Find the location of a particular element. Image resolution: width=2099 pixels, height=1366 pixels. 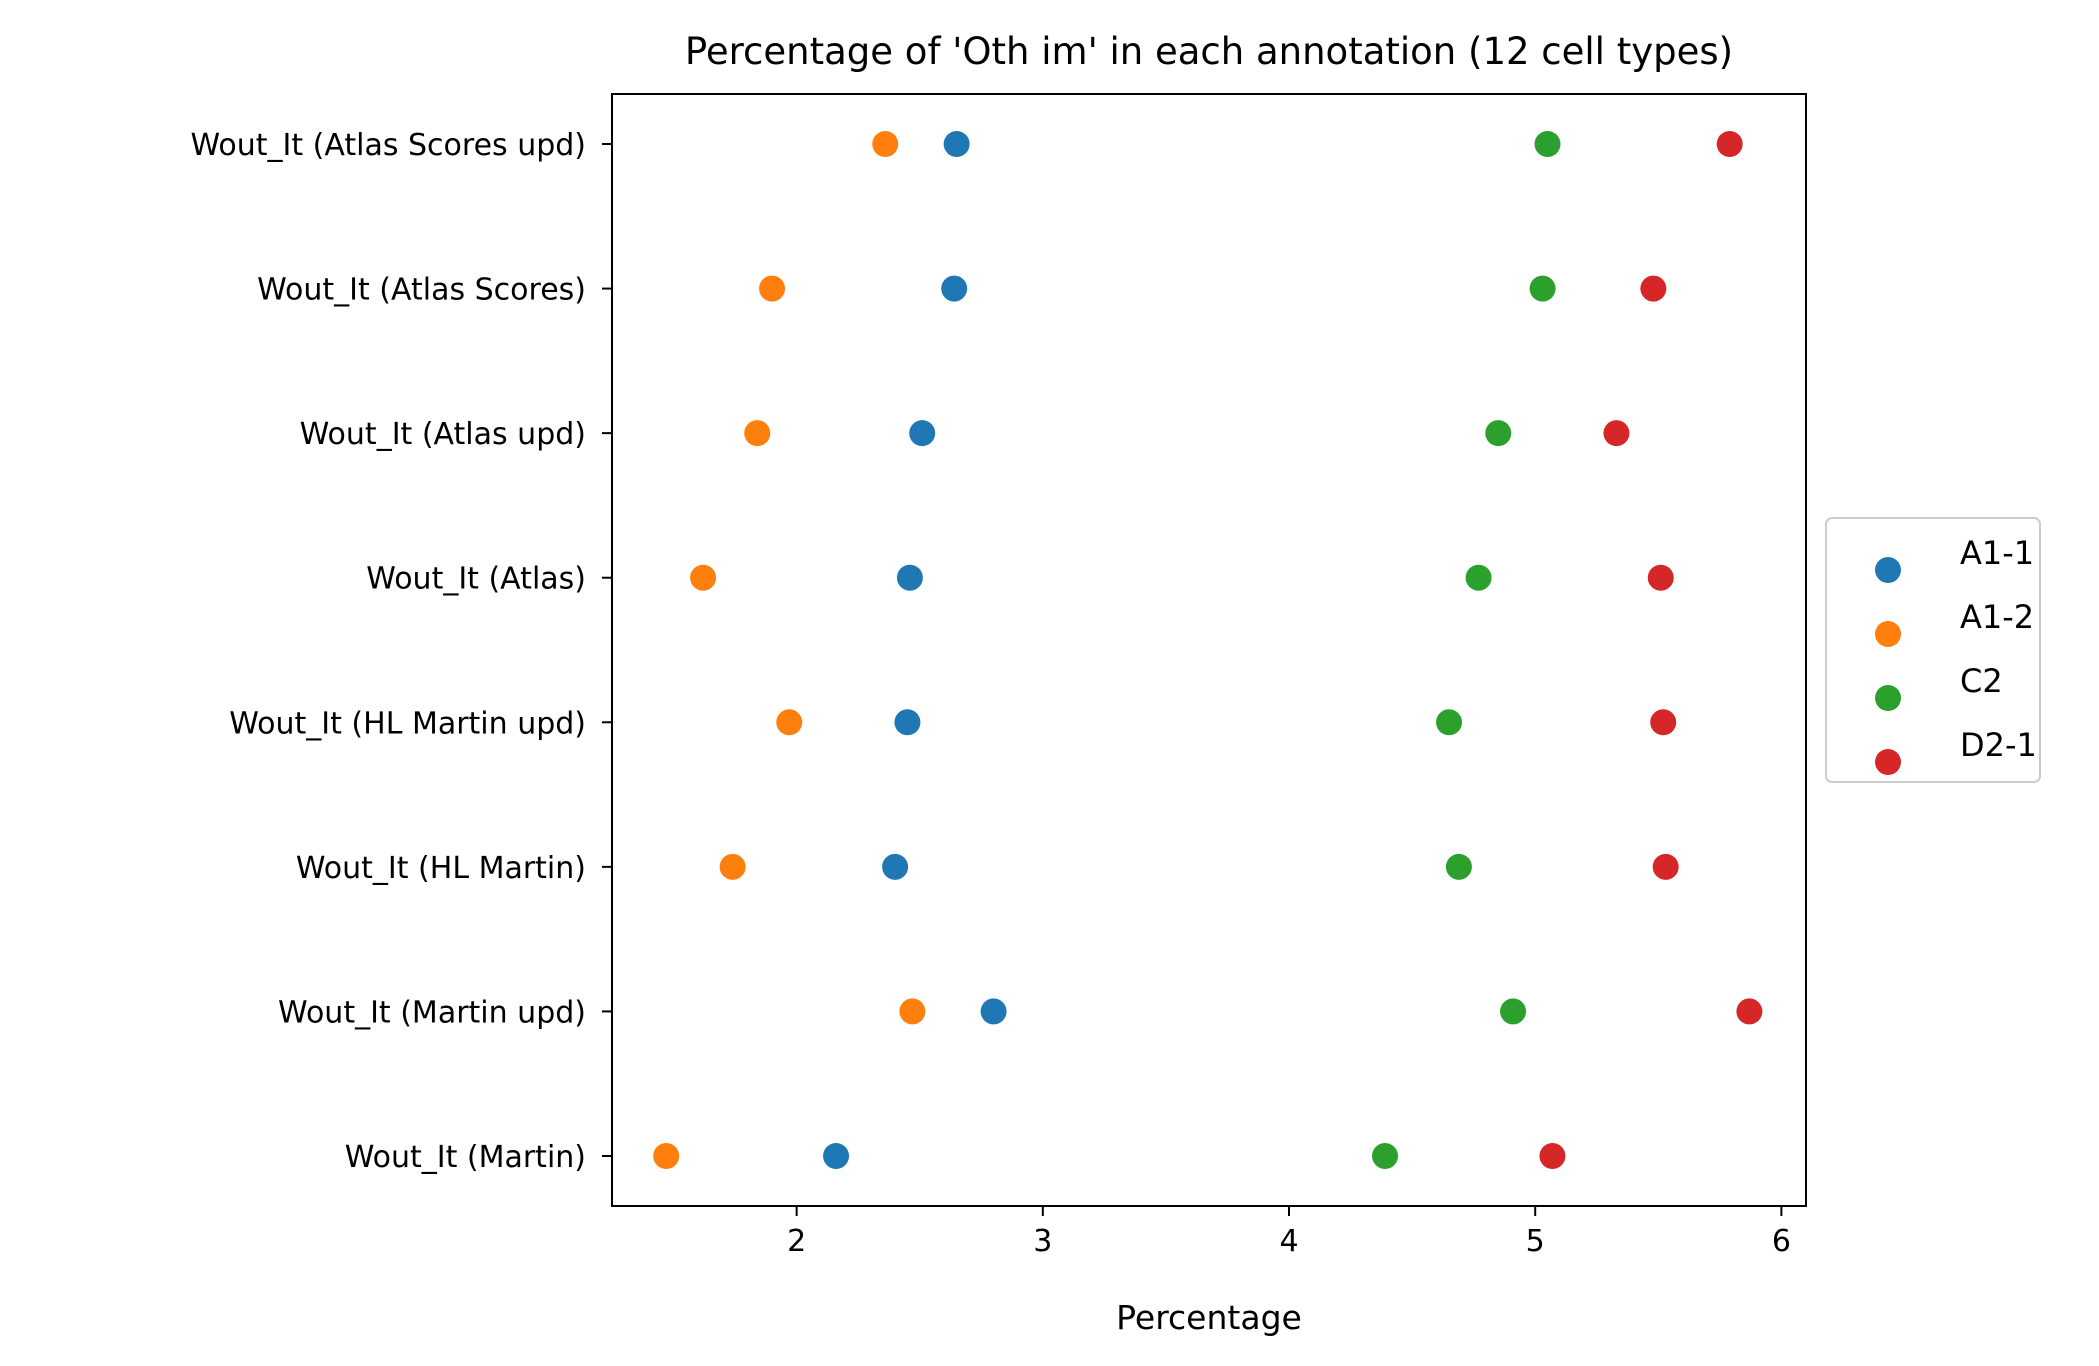

legend-marker-c2 is located at coordinates (1888, 698).